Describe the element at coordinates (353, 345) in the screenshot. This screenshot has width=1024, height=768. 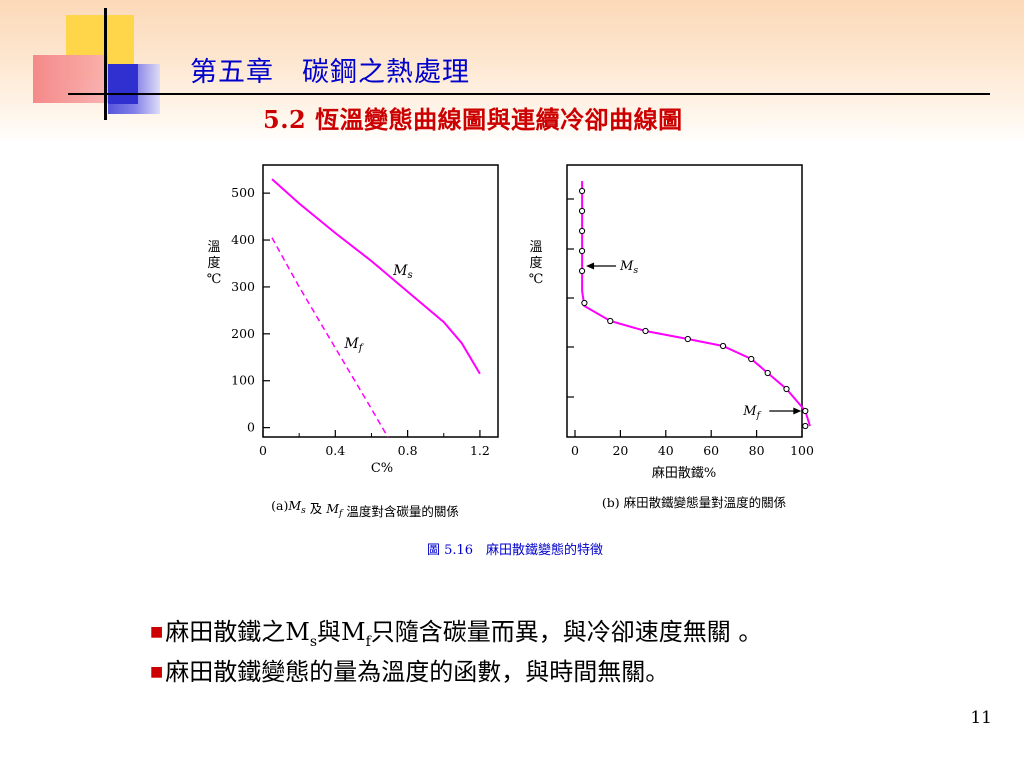
I see `panel-a-annotation-mf: Mf` at that location.